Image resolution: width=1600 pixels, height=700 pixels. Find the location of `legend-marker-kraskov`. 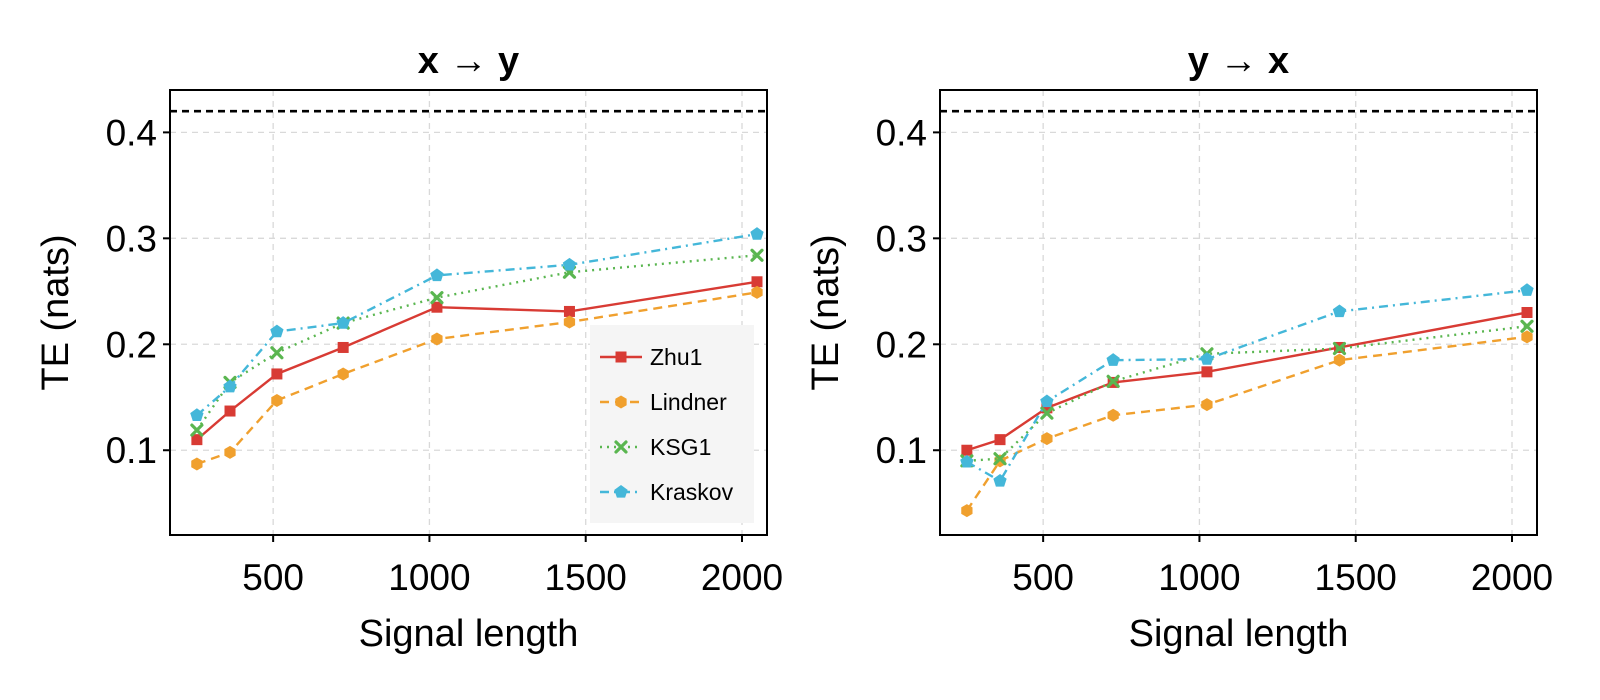

legend-marker-kraskov is located at coordinates (621, 491).